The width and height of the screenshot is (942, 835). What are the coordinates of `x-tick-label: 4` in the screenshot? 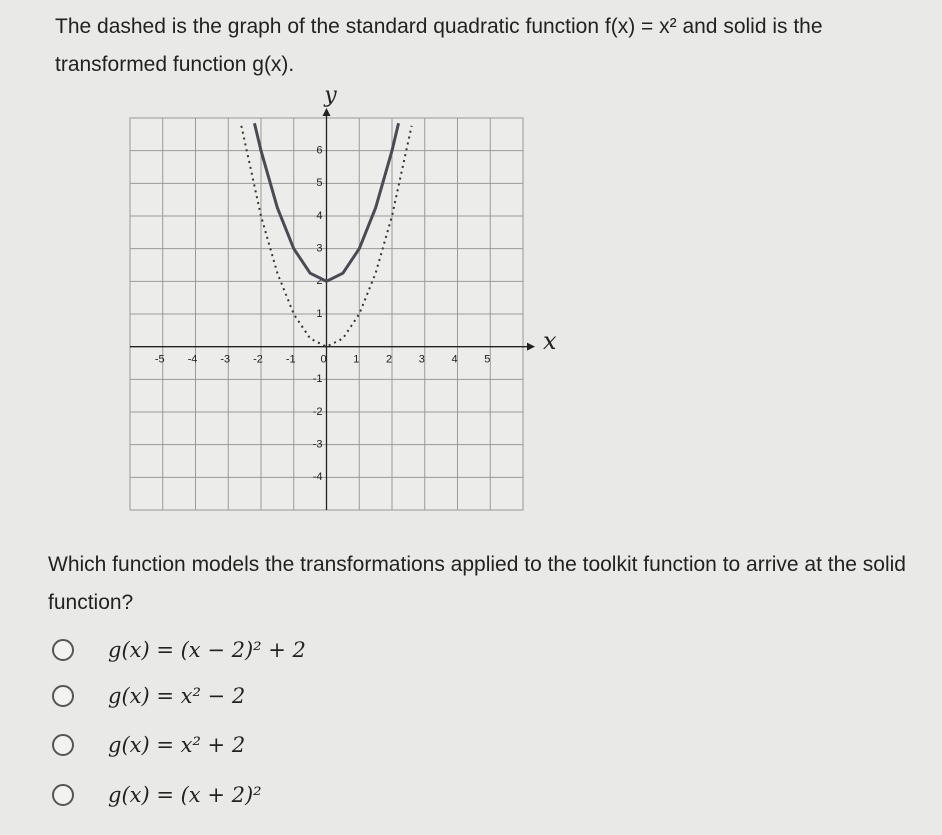 It's located at (454, 360).